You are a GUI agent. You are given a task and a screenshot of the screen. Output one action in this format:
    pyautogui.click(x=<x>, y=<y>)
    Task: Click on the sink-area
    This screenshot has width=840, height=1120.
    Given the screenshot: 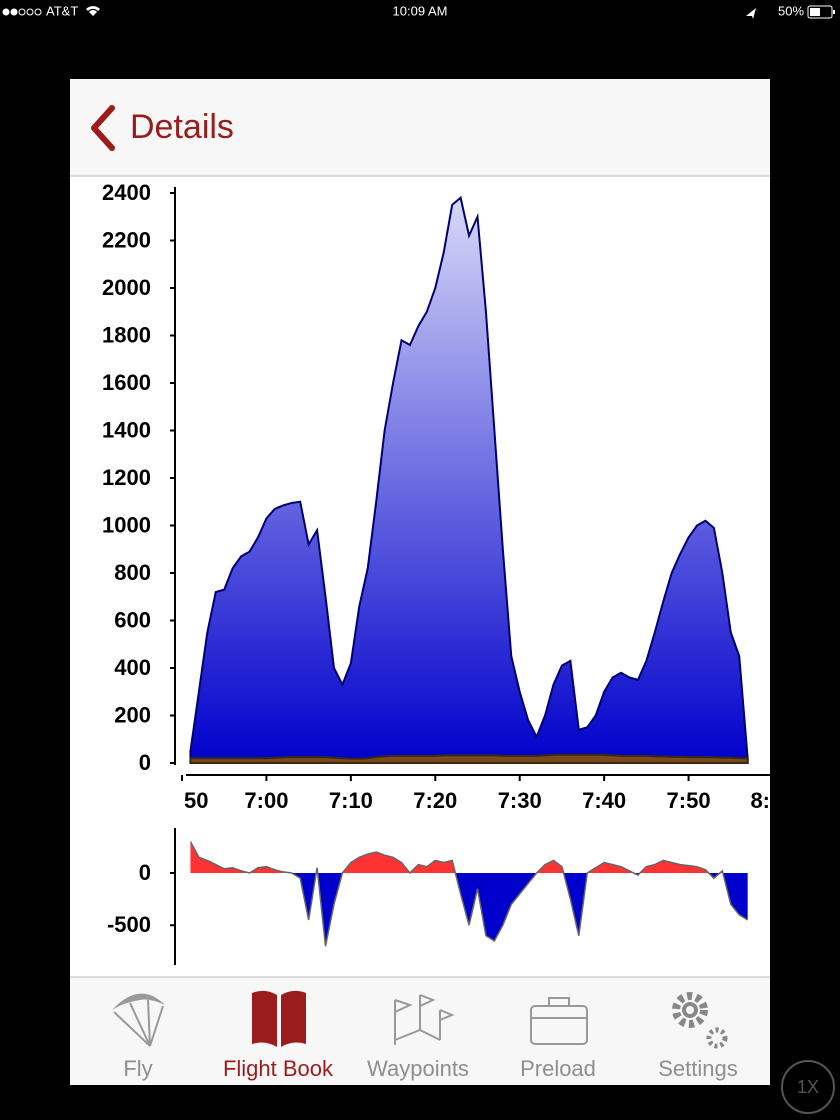 What is the action you would take?
    pyautogui.click(x=519, y=909)
    